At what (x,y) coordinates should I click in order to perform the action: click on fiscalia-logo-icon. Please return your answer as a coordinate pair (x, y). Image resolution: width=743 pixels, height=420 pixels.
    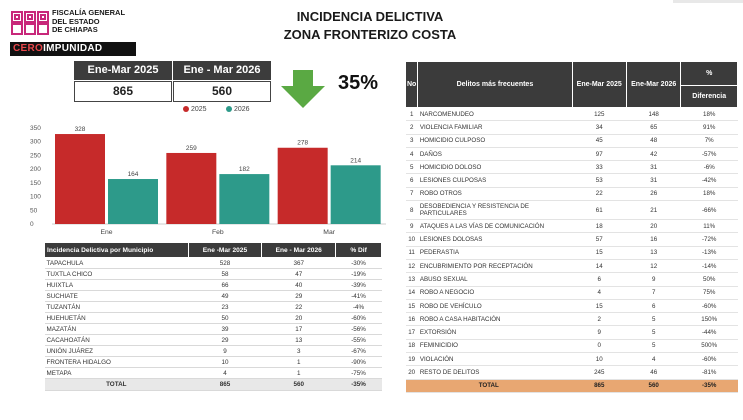
    Looking at the image, I should click on (30, 23).